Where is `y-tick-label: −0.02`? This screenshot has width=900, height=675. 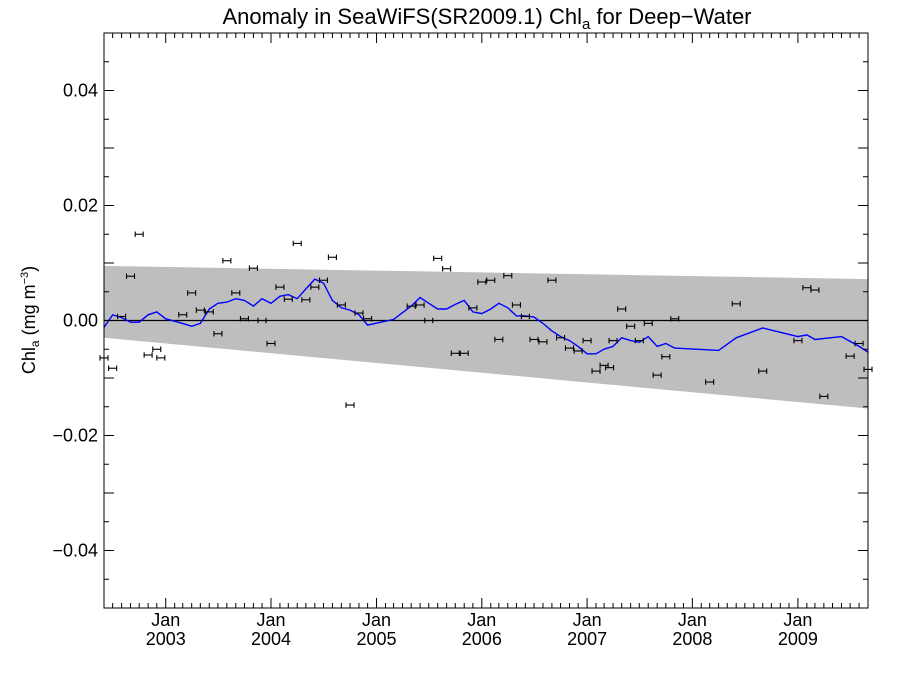
y-tick-label: −0.02 is located at coordinates (75, 436).